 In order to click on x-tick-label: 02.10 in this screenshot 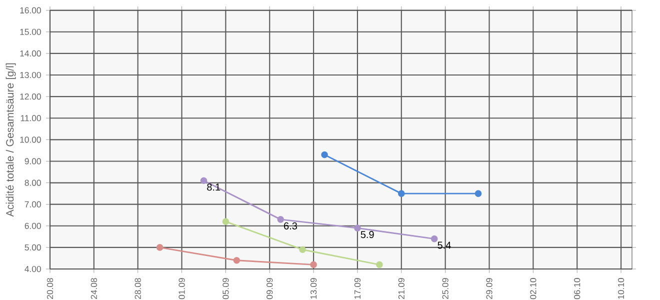, I will do `click(533, 289)`.